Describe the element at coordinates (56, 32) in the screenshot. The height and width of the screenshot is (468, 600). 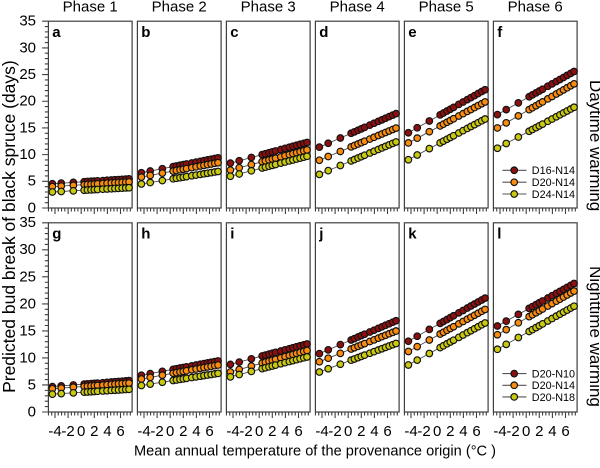
I see `svg-text: a` at that location.